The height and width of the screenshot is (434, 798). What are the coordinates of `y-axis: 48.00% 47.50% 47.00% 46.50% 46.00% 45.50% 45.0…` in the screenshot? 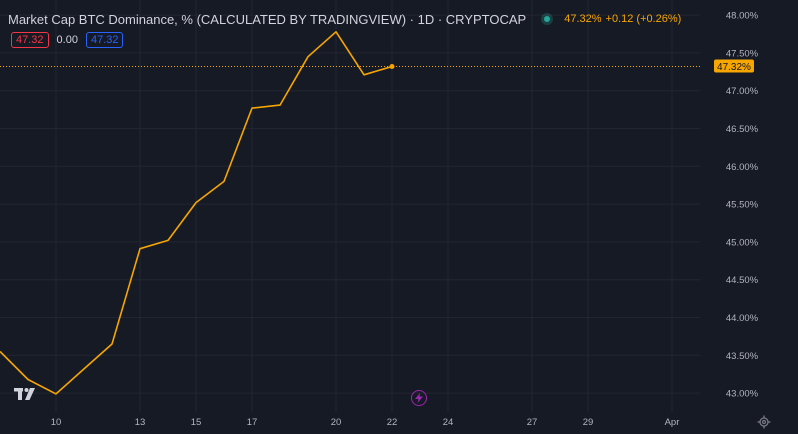 It's located at (742, 205).